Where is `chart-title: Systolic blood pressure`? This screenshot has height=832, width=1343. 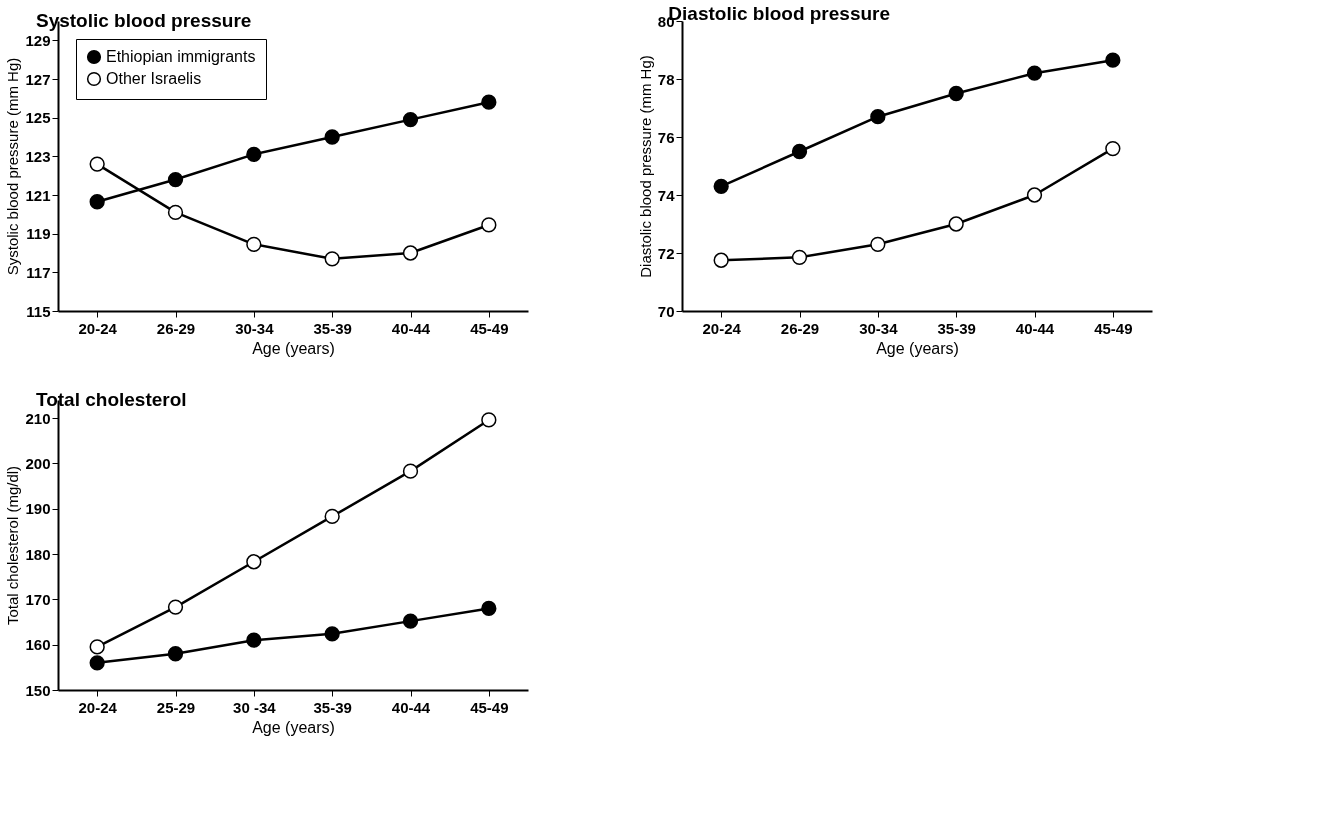 chart-title: Systolic blood pressure is located at coordinates (143, 20).